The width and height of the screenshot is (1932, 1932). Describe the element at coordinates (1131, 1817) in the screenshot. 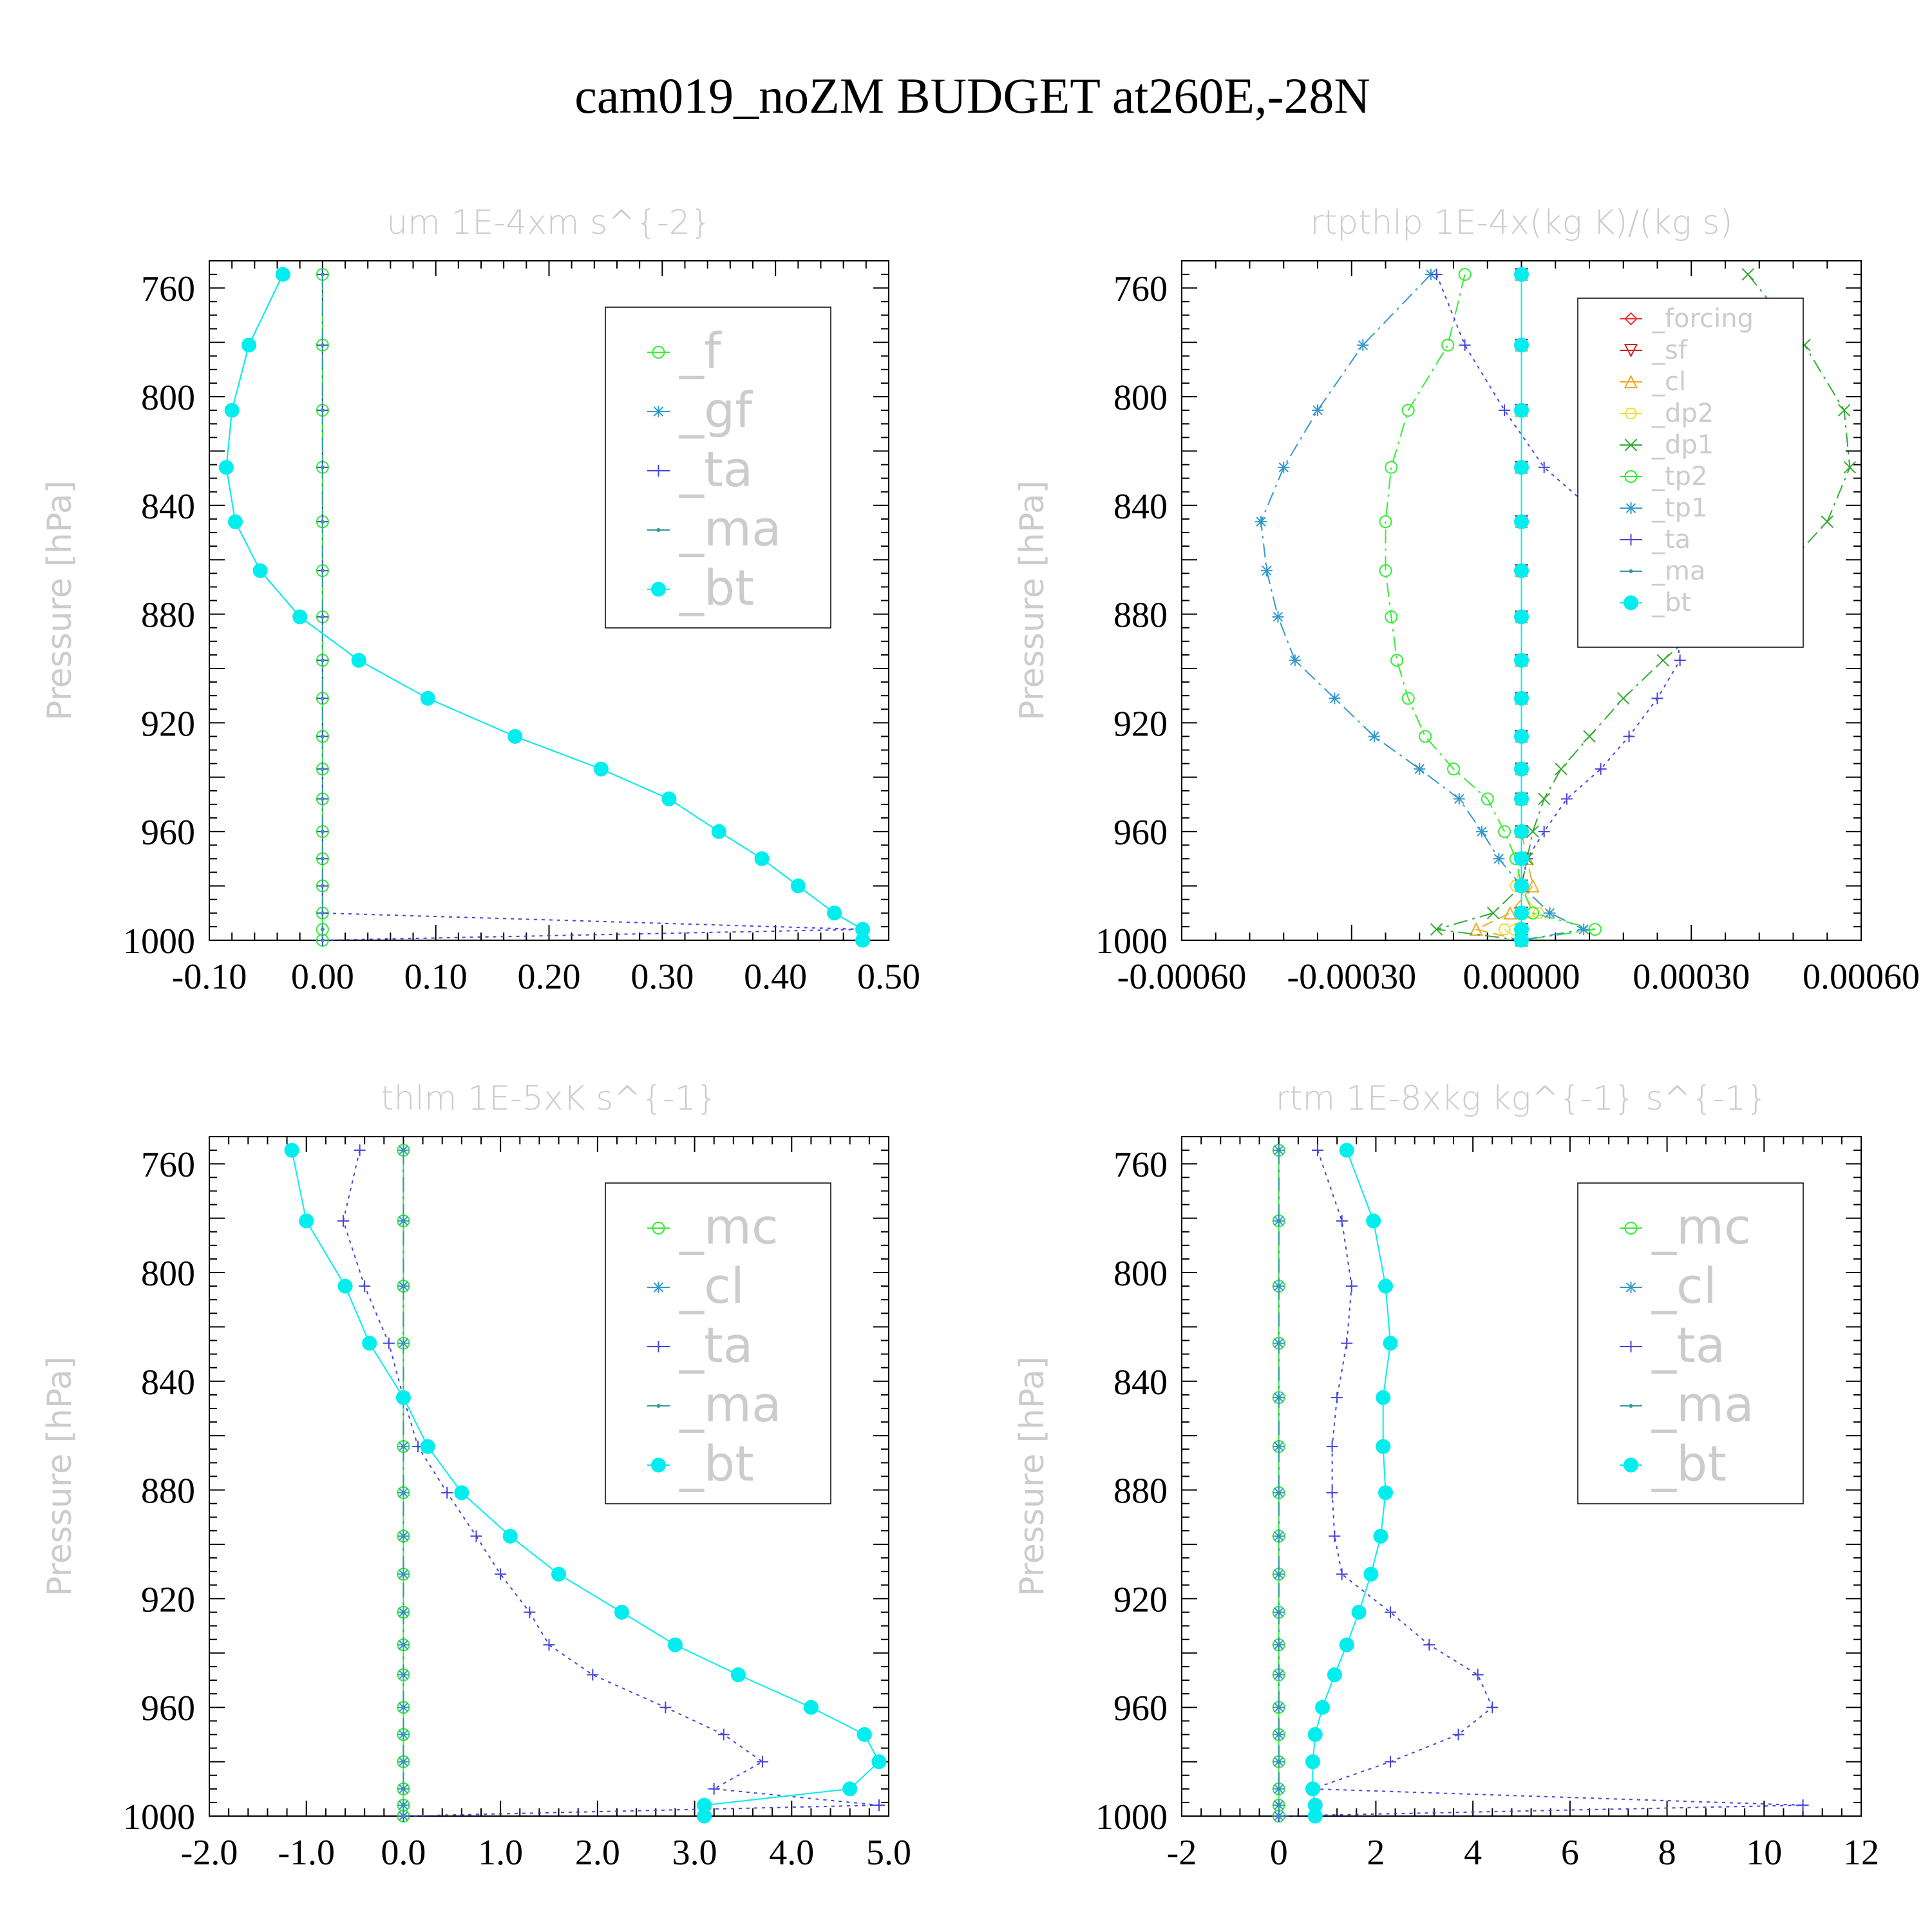

I see `y-tick-label: 1000` at that location.